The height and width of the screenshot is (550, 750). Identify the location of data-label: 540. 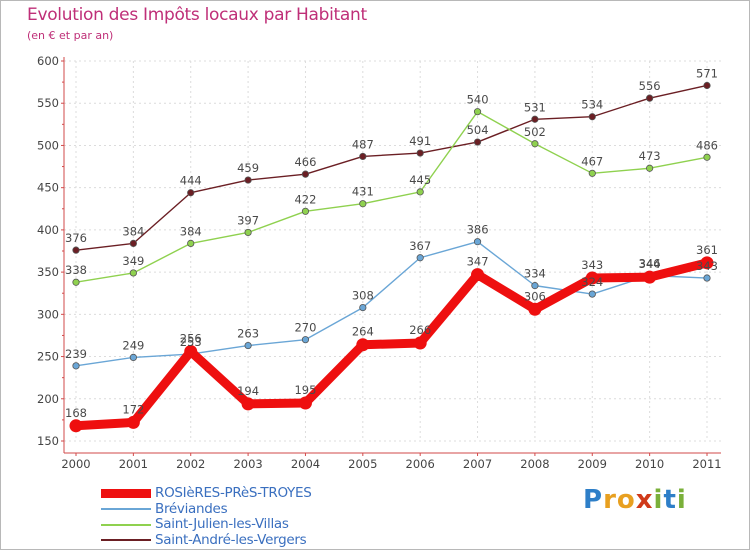
(478, 100).